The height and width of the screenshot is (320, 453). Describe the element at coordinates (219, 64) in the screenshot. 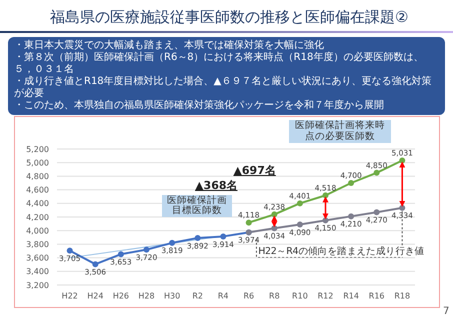

I see `text: ・第８次（前期）医師確保計画（R6～8）における将来時点（R18年度）の必要医師数は、５，０３１名` at that location.